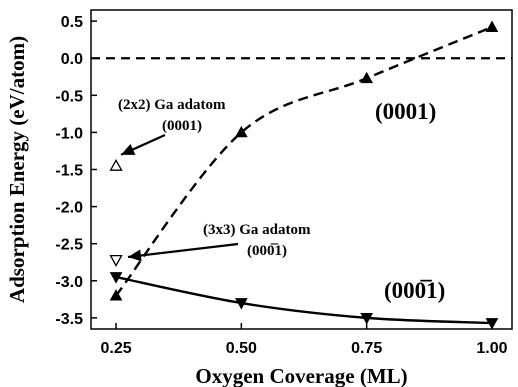 This screenshot has width=518, height=387. I want to click on y-tick-label: -2.0, so click(69, 208).